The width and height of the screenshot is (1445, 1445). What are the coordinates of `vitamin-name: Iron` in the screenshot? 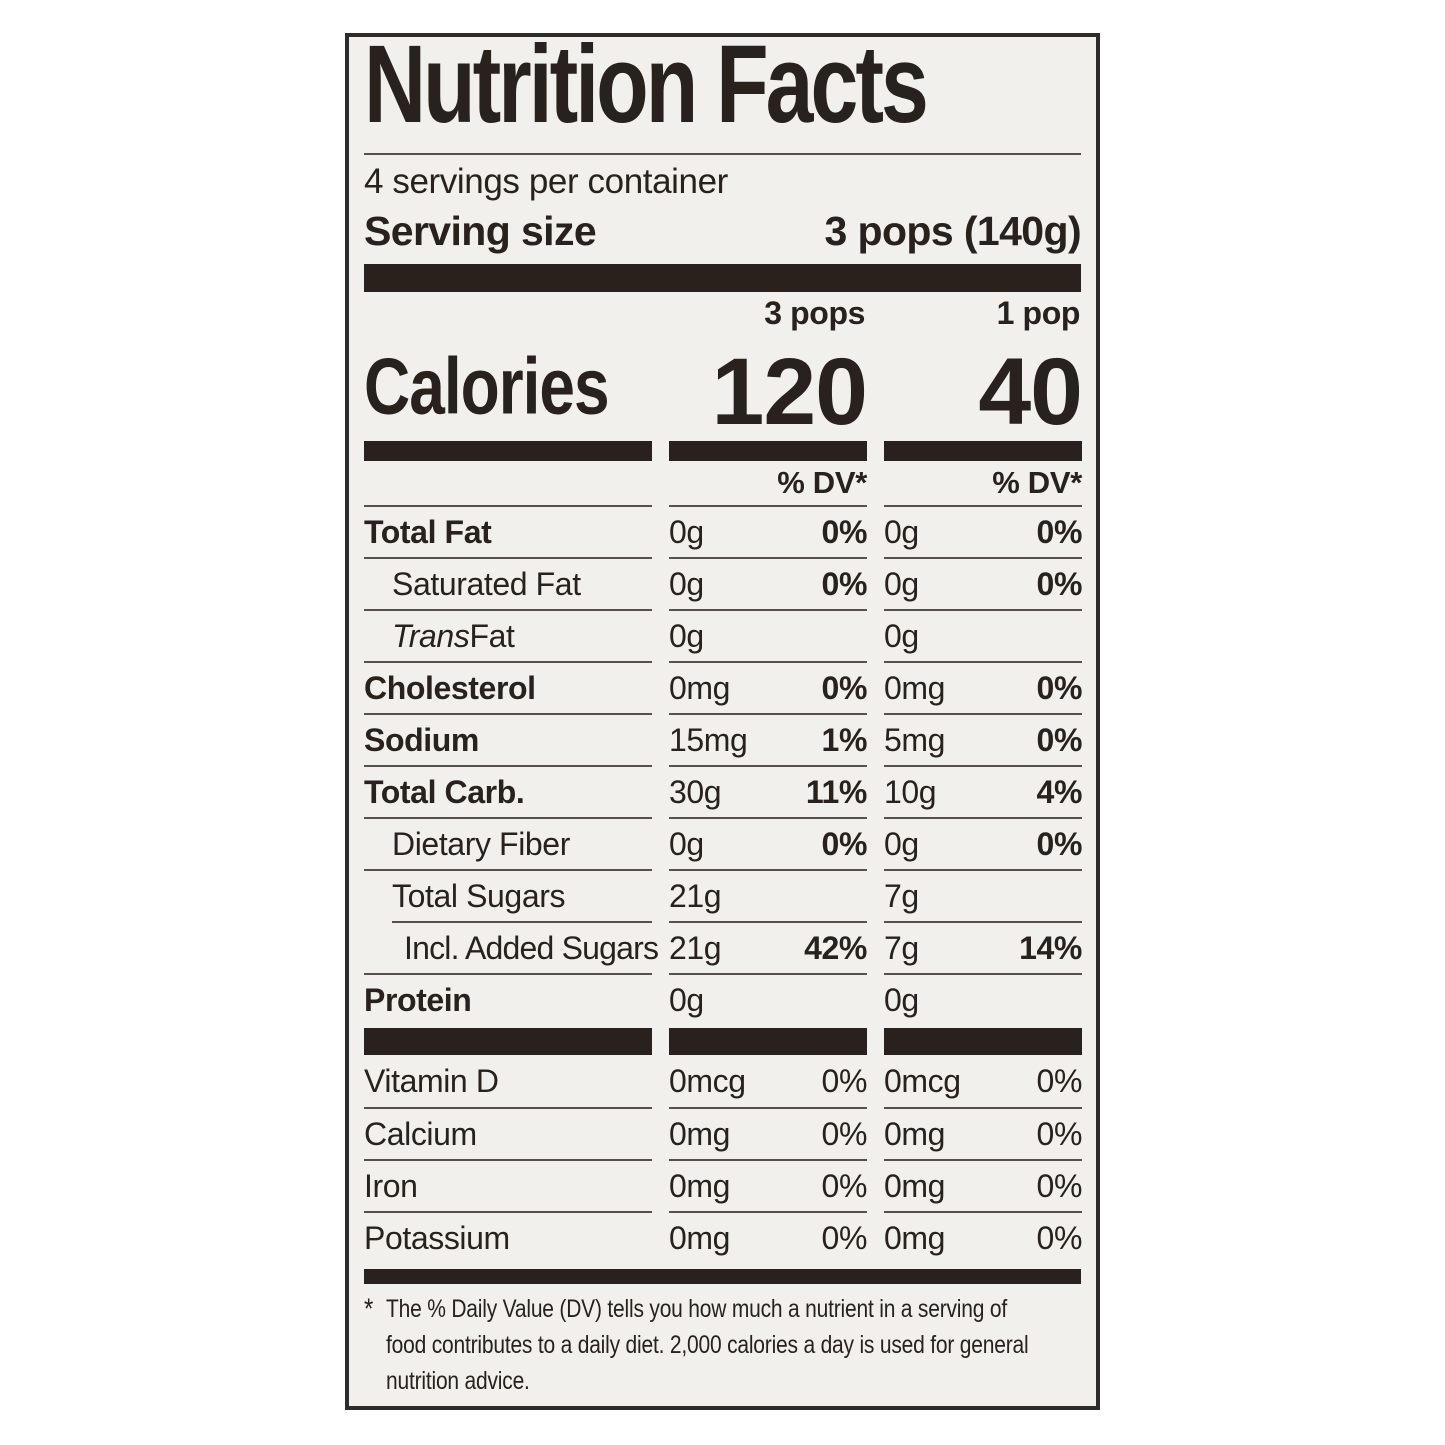 It's located at (508, 1185).